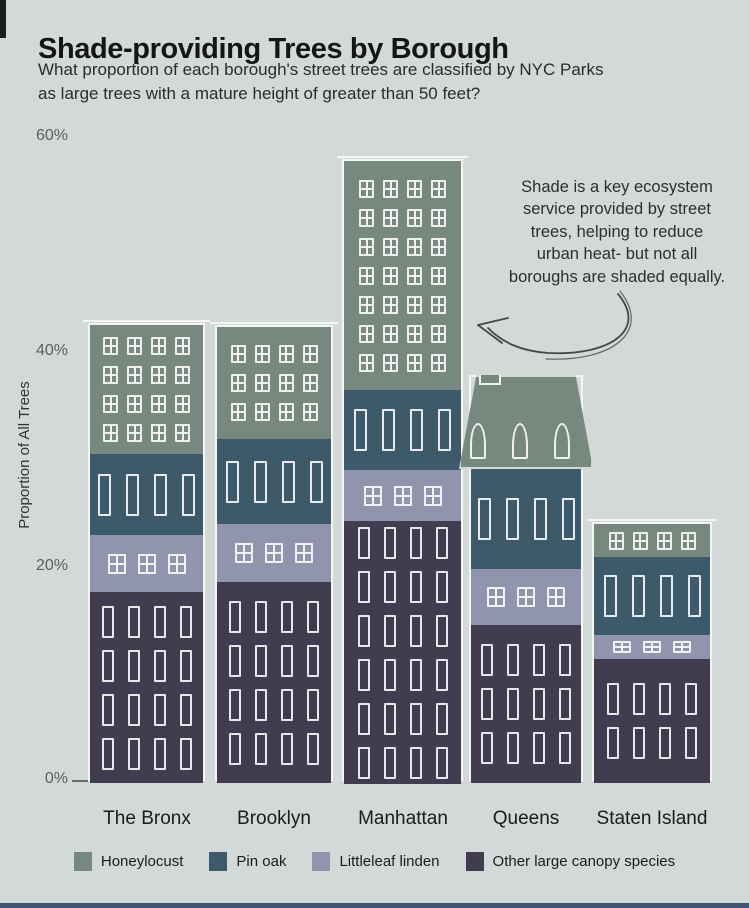 The width and height of the screenshot is (749, 908). I want to click on segment-littleleaf-linden, so click(402, 495).